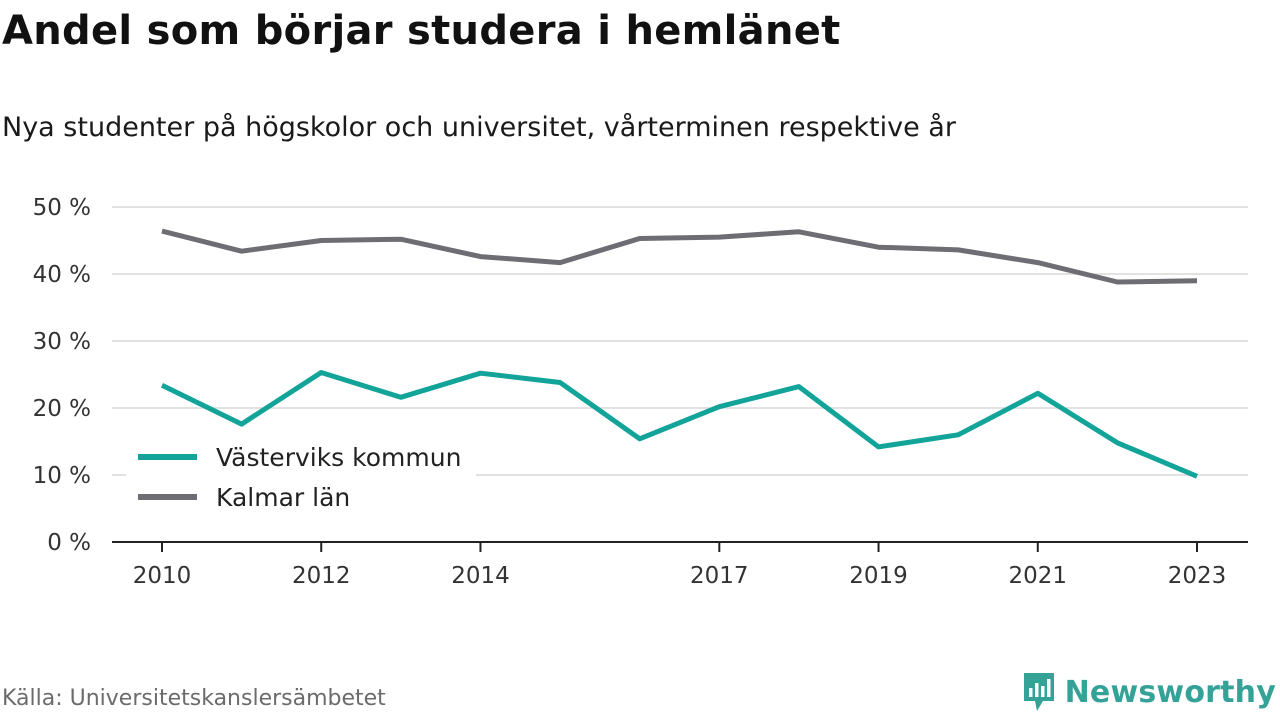 Image resolution: width=1280 pixels, height=720 pixels. I want to click on x-tick-label: 2019, so click(878, 576).